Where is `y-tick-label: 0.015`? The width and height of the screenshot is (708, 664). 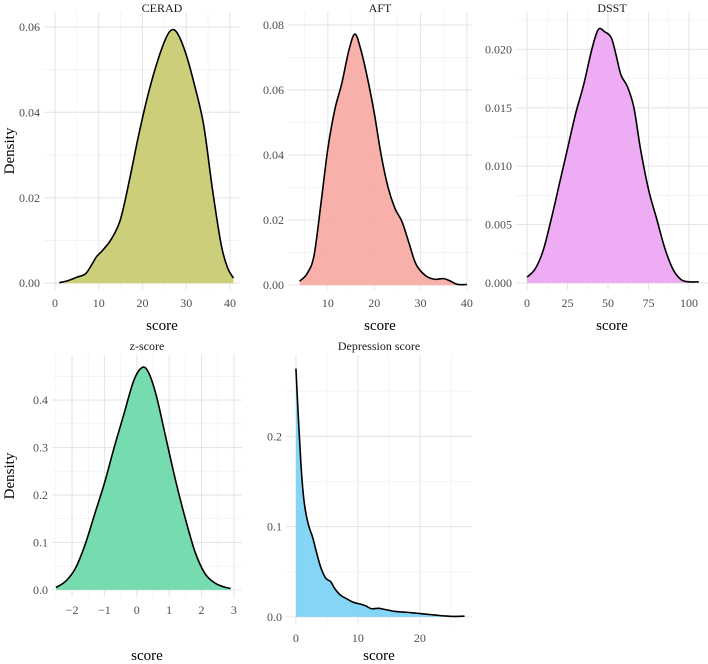
y-tick-label: 0.015 is located at coordinates (498, 108).